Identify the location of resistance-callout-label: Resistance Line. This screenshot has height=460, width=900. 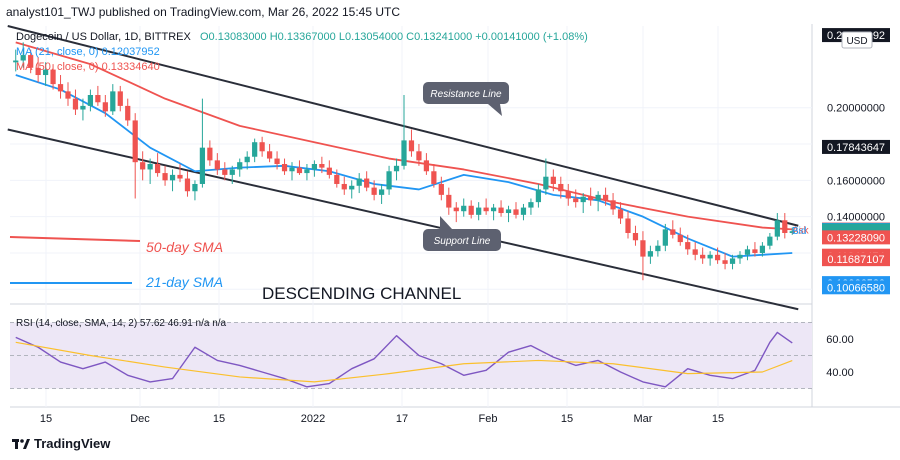
(466, 94).